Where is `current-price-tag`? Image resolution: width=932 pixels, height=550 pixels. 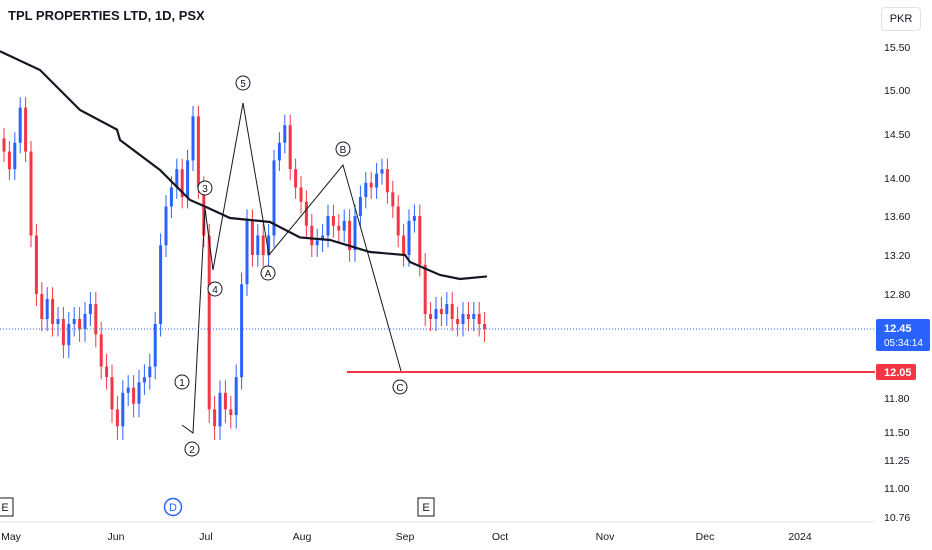
current-price-tag is located at coordinates (903, 335).